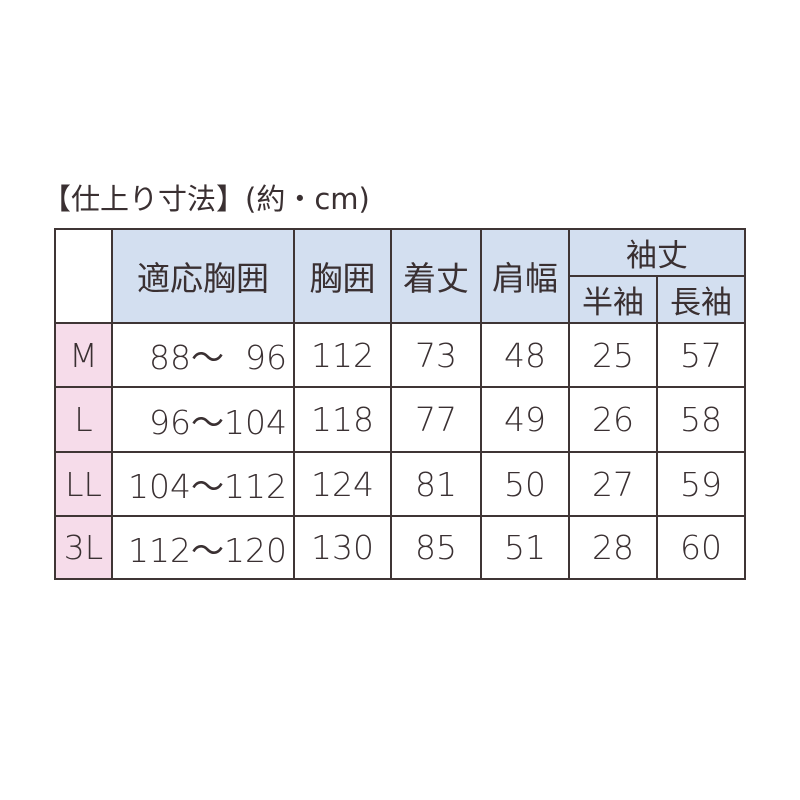 The width and height of the screenshot is (800, 800). Describe the element at coordinates (525, 419) in the screenshot. I see `shoulder-cell: 49` at that location.